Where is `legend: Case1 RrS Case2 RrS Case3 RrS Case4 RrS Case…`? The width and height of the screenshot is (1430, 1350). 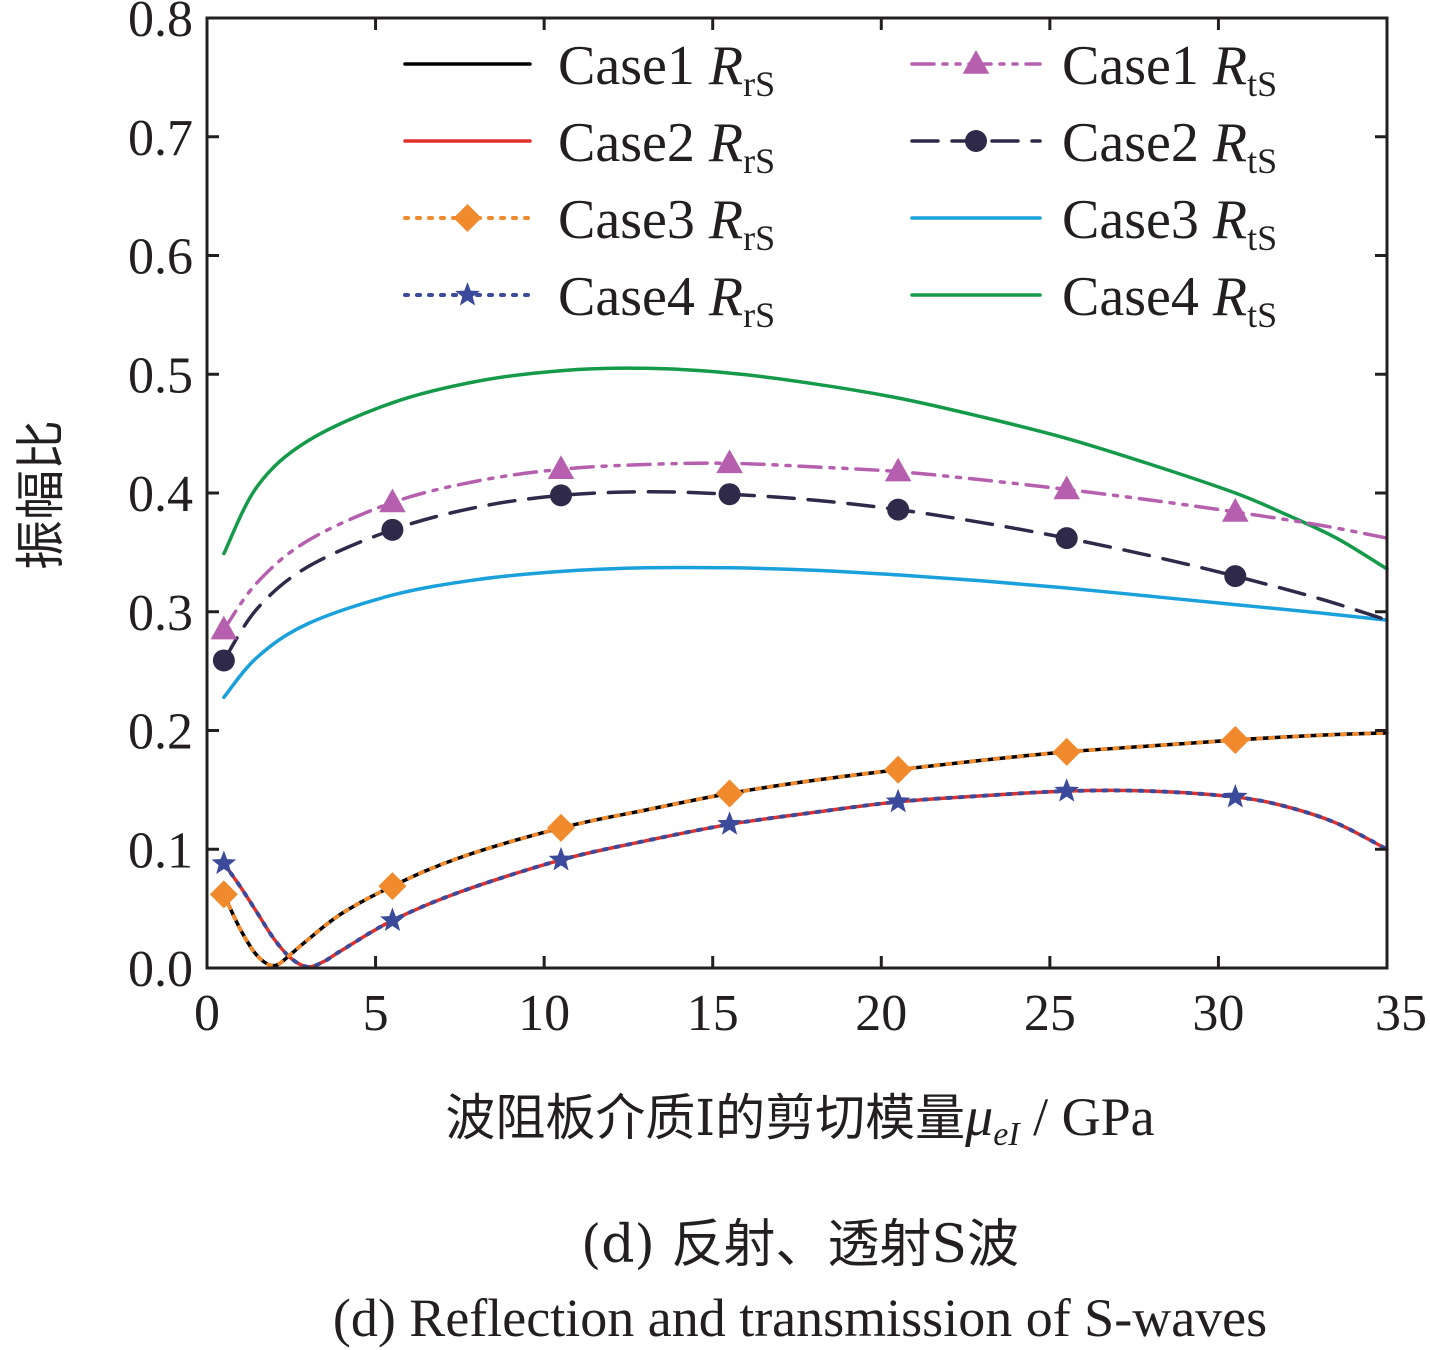 legend: Case1 RrS Case2 RrS Case3 RrS Case4 RrS Case… is located at coordinates (840, 185).